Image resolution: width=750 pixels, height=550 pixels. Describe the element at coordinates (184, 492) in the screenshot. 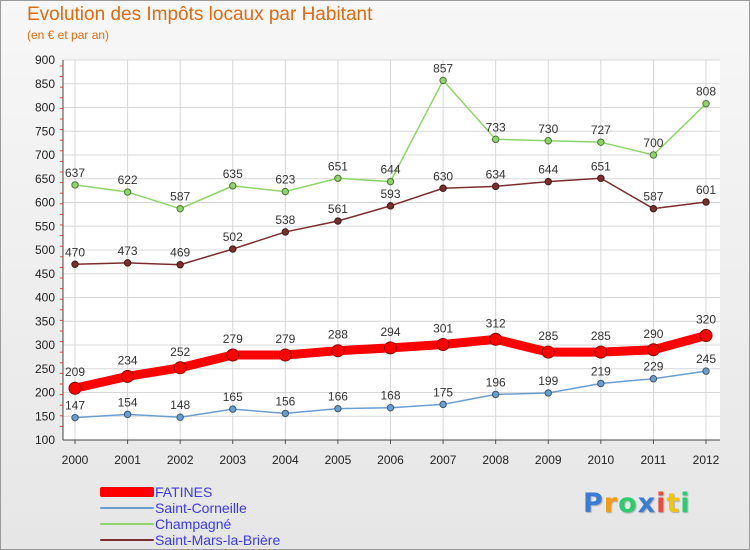

I see `legend-label: FATINES` at that location.